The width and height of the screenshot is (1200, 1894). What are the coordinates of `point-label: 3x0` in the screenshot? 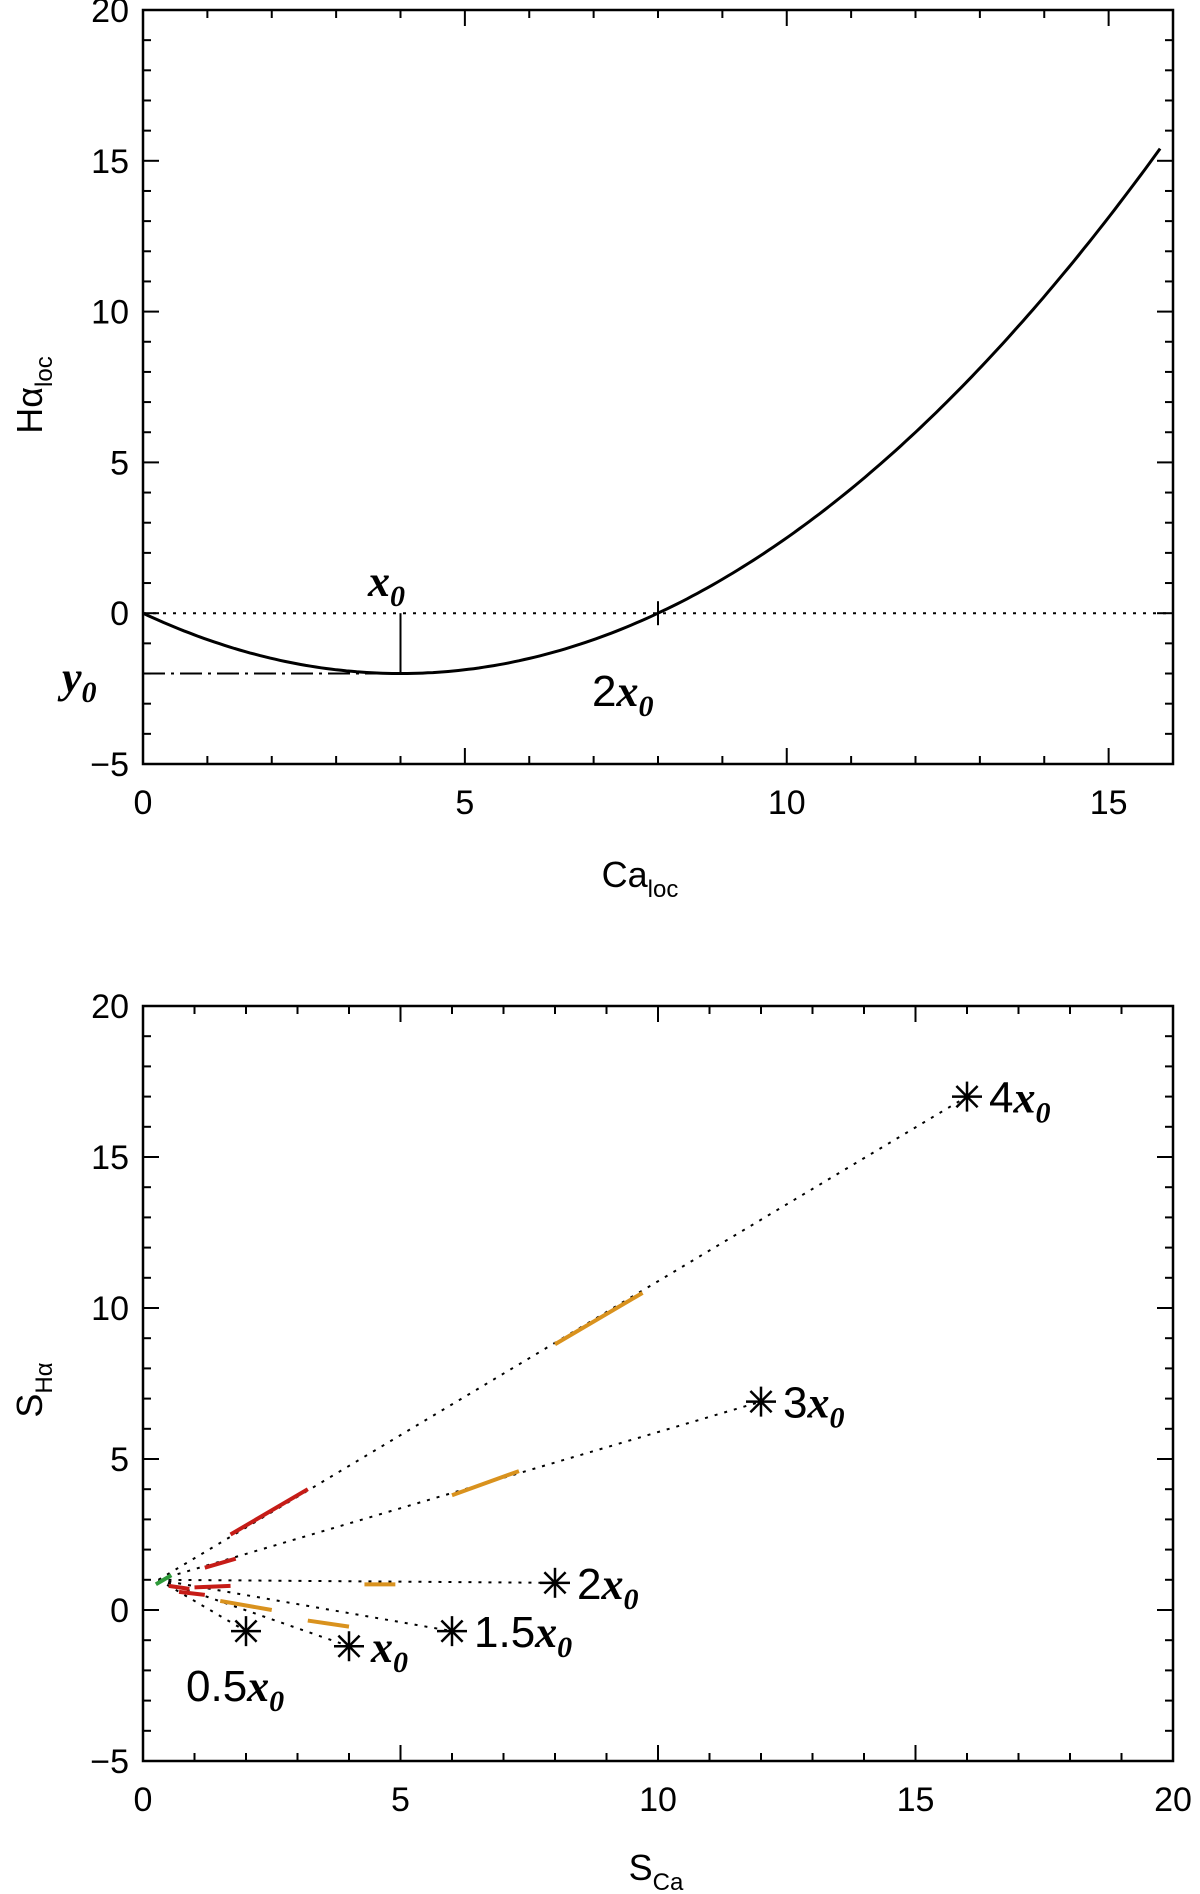 It's located at (813, 1407).